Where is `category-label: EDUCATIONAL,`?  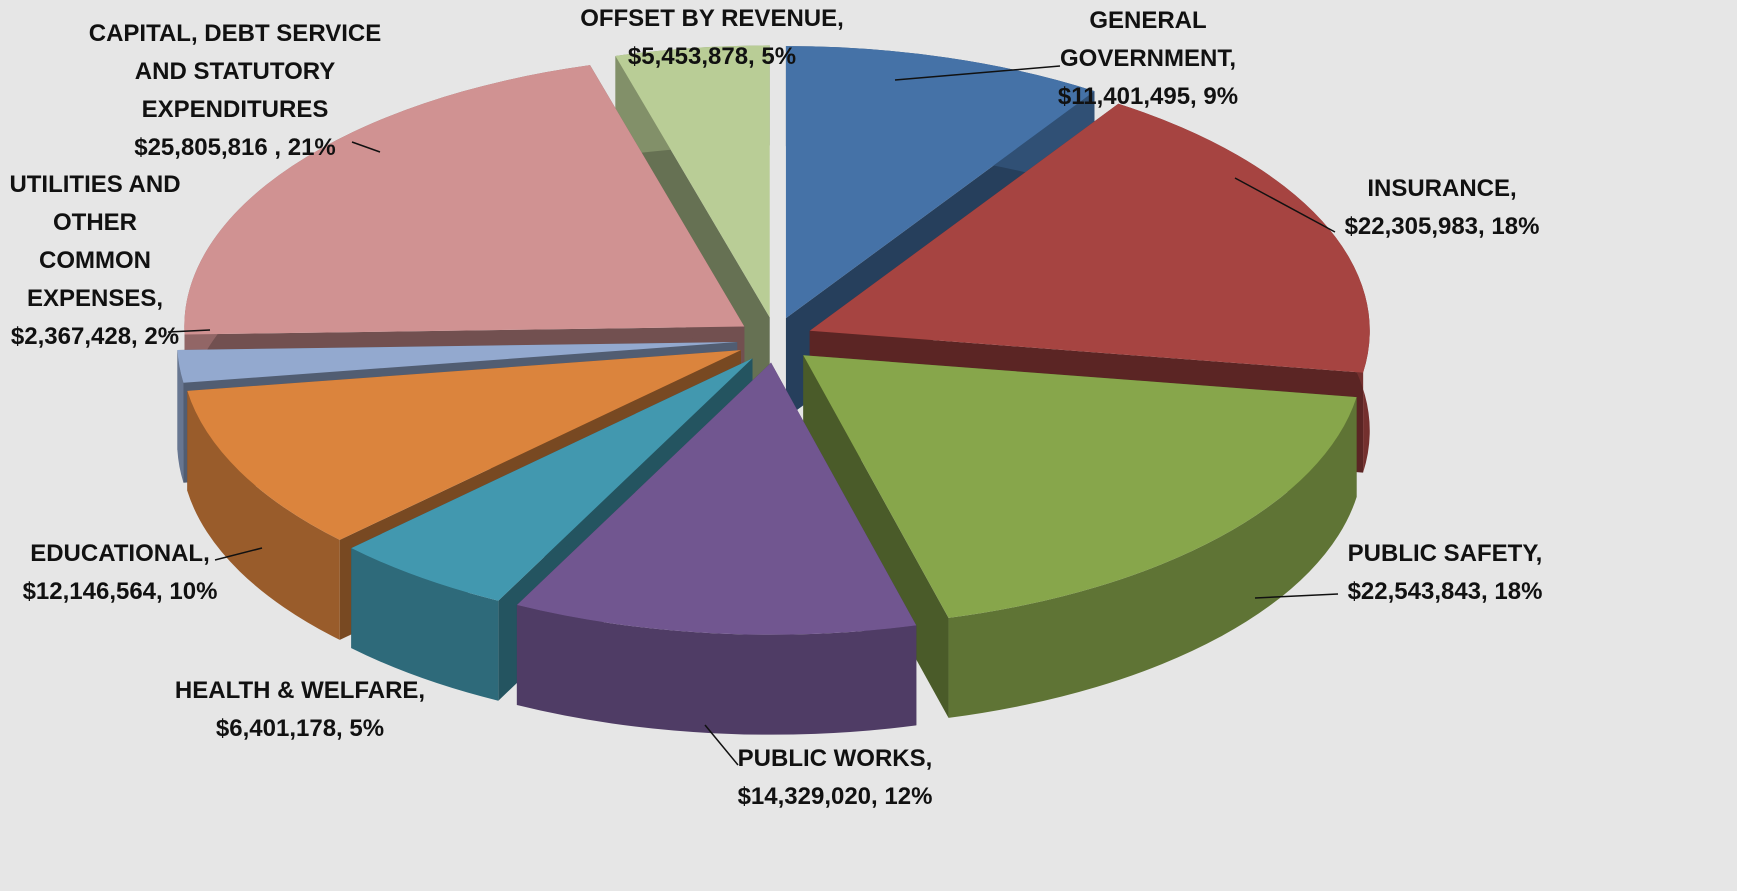
category-label: EDUCATIONAL, is located at coordinates (120, 553).